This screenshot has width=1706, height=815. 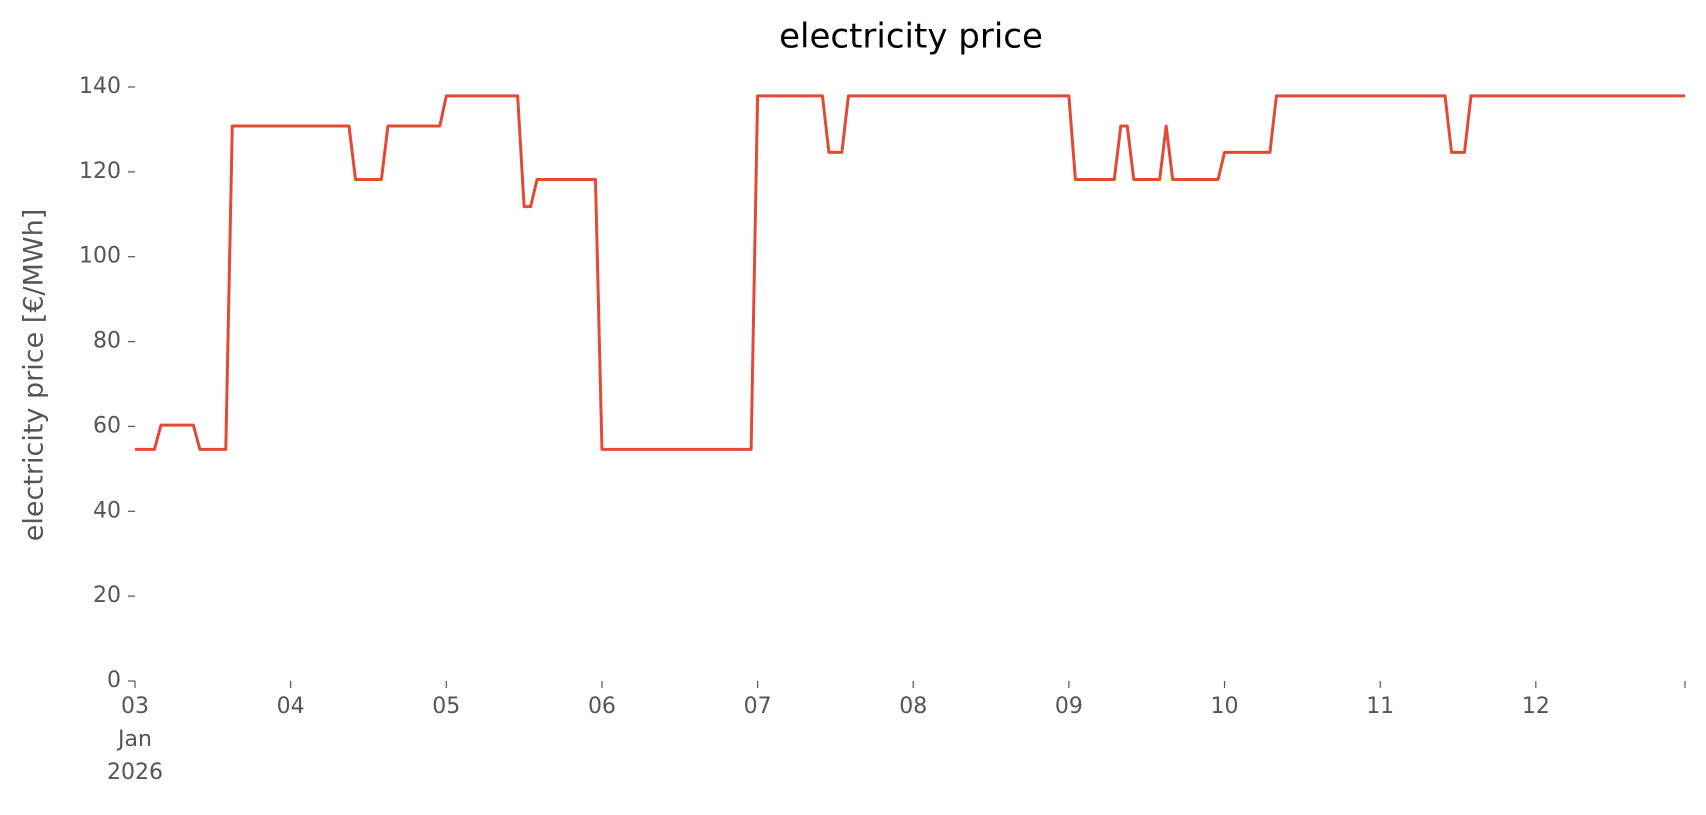 What do you see at coordinates (291, 706) in the screenshot?
I see `x-tick-label: 04` at bounding box center [291, 706].